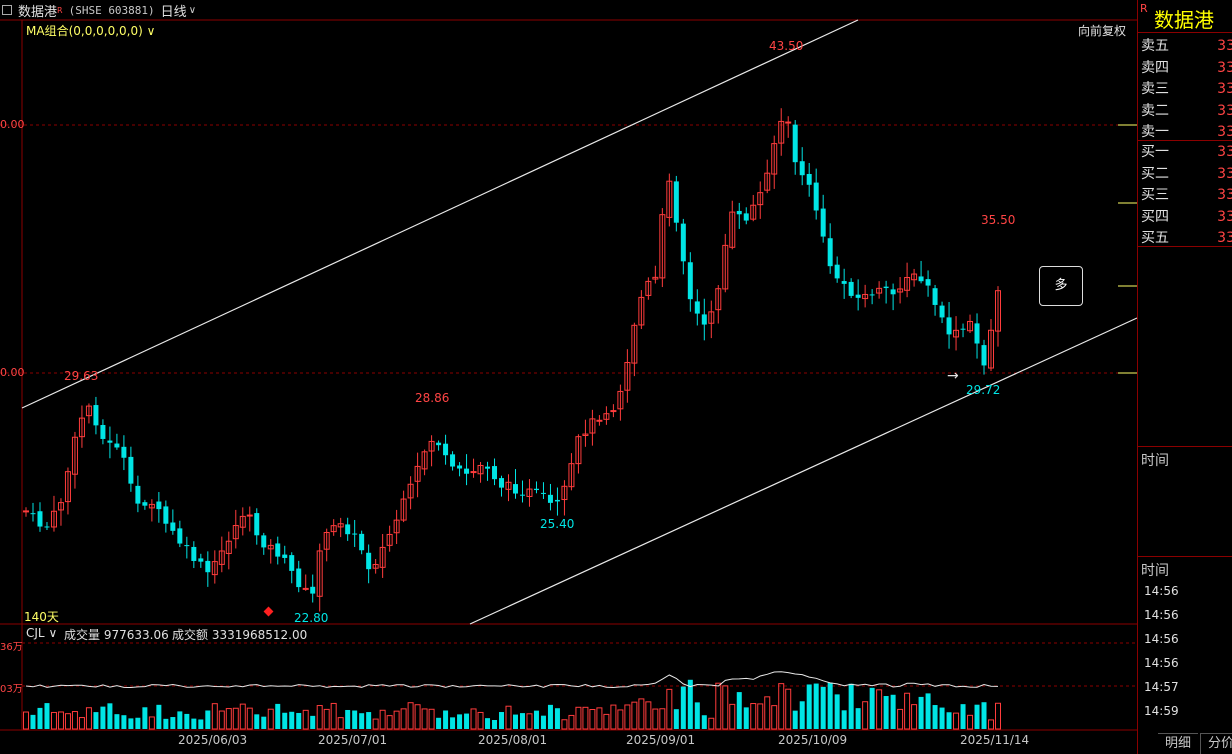  What do you see at coordinates (1186, 132) in the screenshot?
I see `ask-row: 卖一 33` at bounding box center [1186, 132].